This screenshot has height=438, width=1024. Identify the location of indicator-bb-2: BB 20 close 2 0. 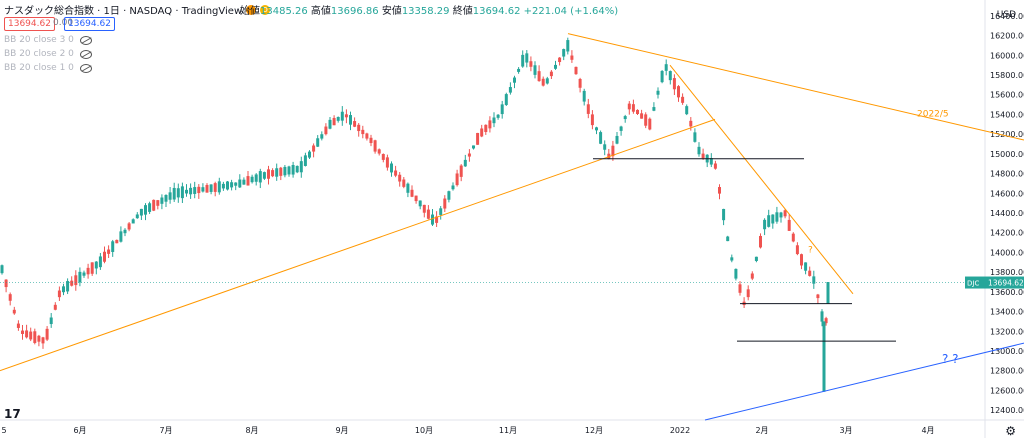
(48, 54).